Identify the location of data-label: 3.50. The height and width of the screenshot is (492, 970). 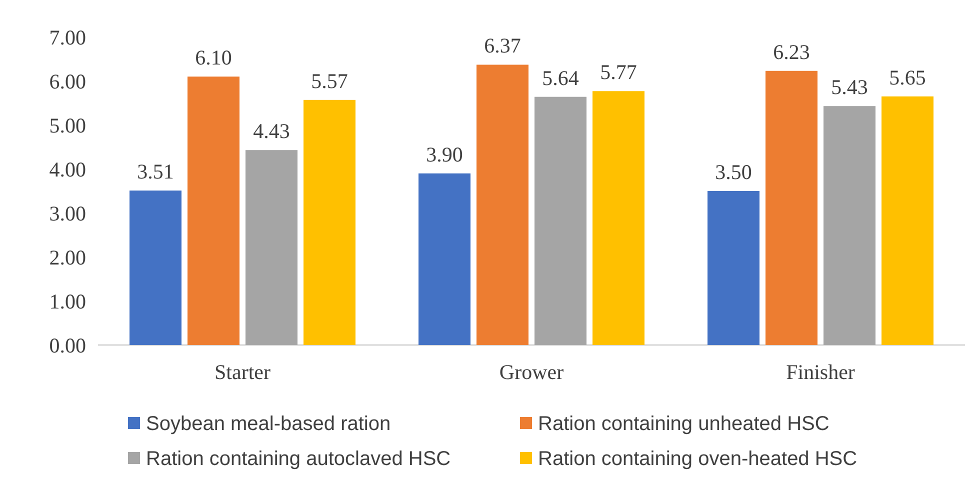
(733, 172).